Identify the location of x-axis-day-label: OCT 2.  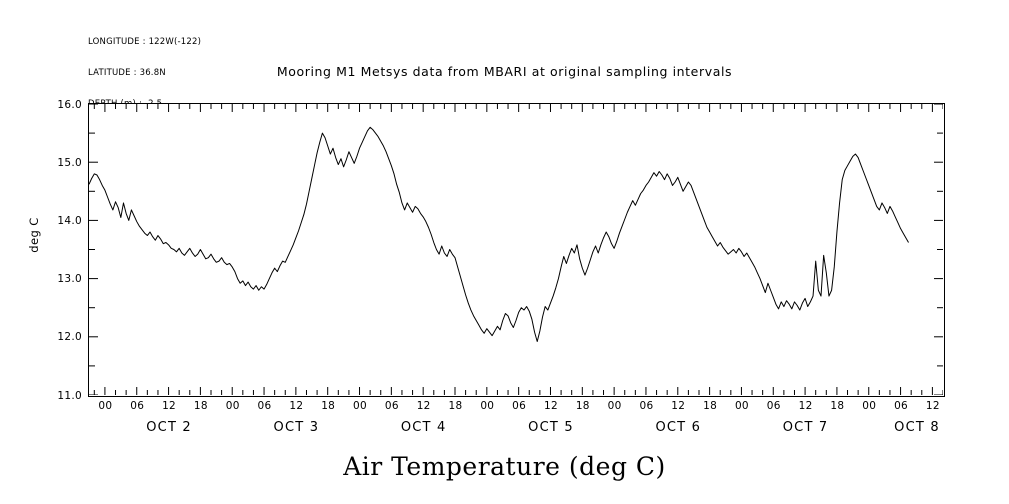
(169, 427).